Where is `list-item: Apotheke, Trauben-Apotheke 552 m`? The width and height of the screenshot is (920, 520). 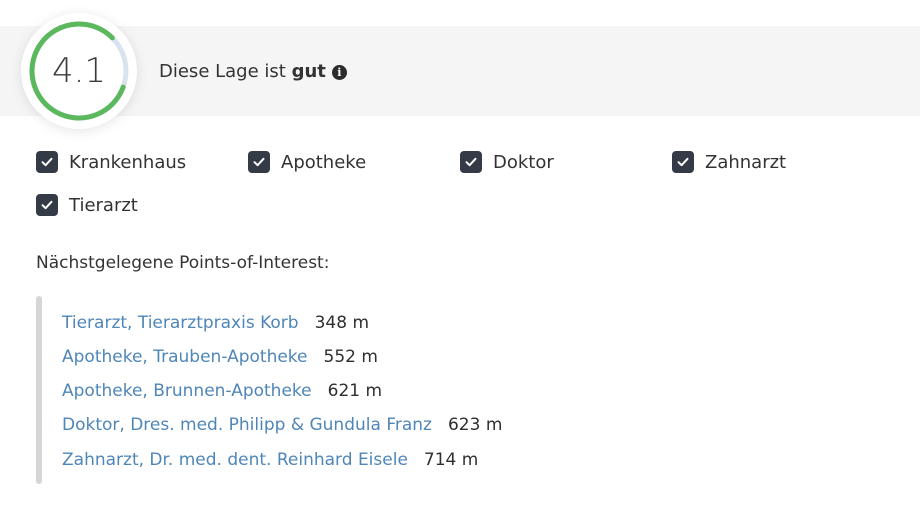 list-item: Apotheke, Trauben-Apotheke 552 m is located at coordinates (220, 357).